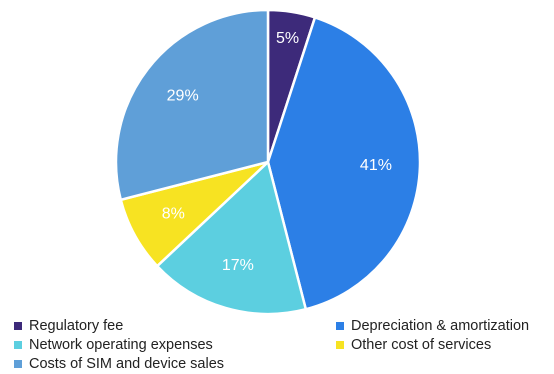 The width and height of the screenshot is (554, 374). What do you see at coordinates (127, 364) in the screenshot?
I see `legend-label: Costs of SIM and device sales` at bounding box center [127, 364].